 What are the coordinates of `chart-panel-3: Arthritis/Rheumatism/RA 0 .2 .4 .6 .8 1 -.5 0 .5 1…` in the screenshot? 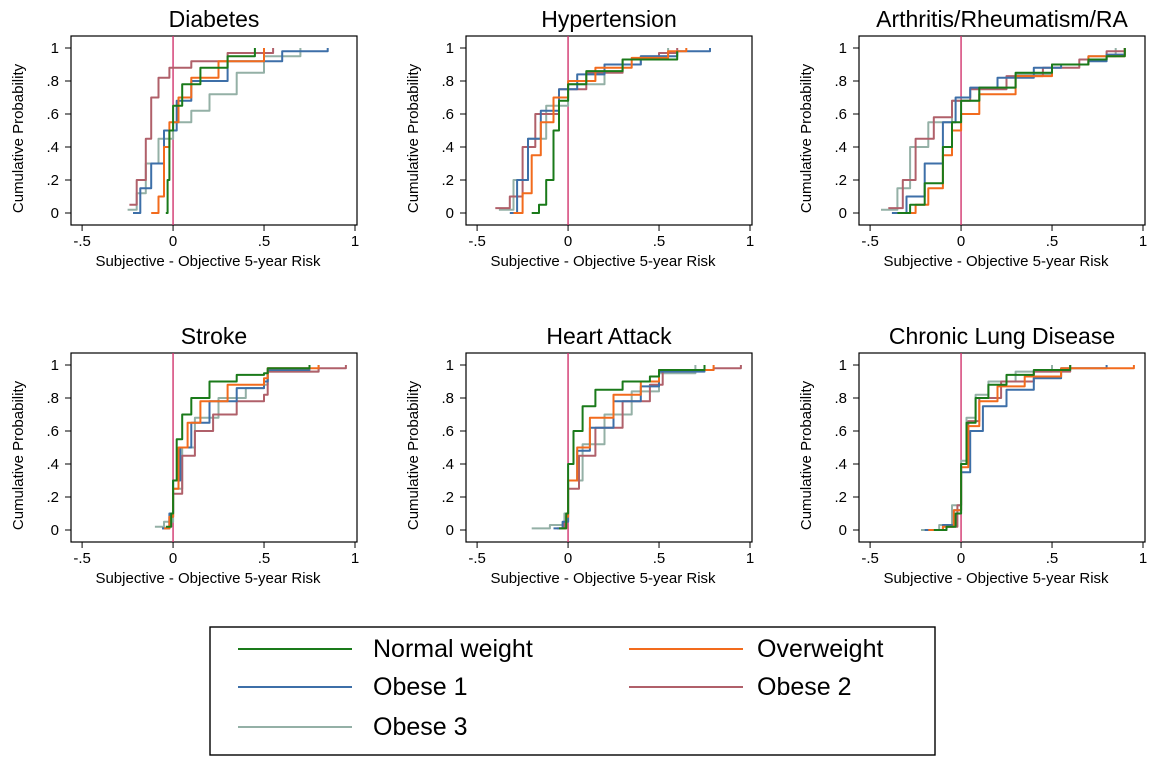 It's located at (972, 138).